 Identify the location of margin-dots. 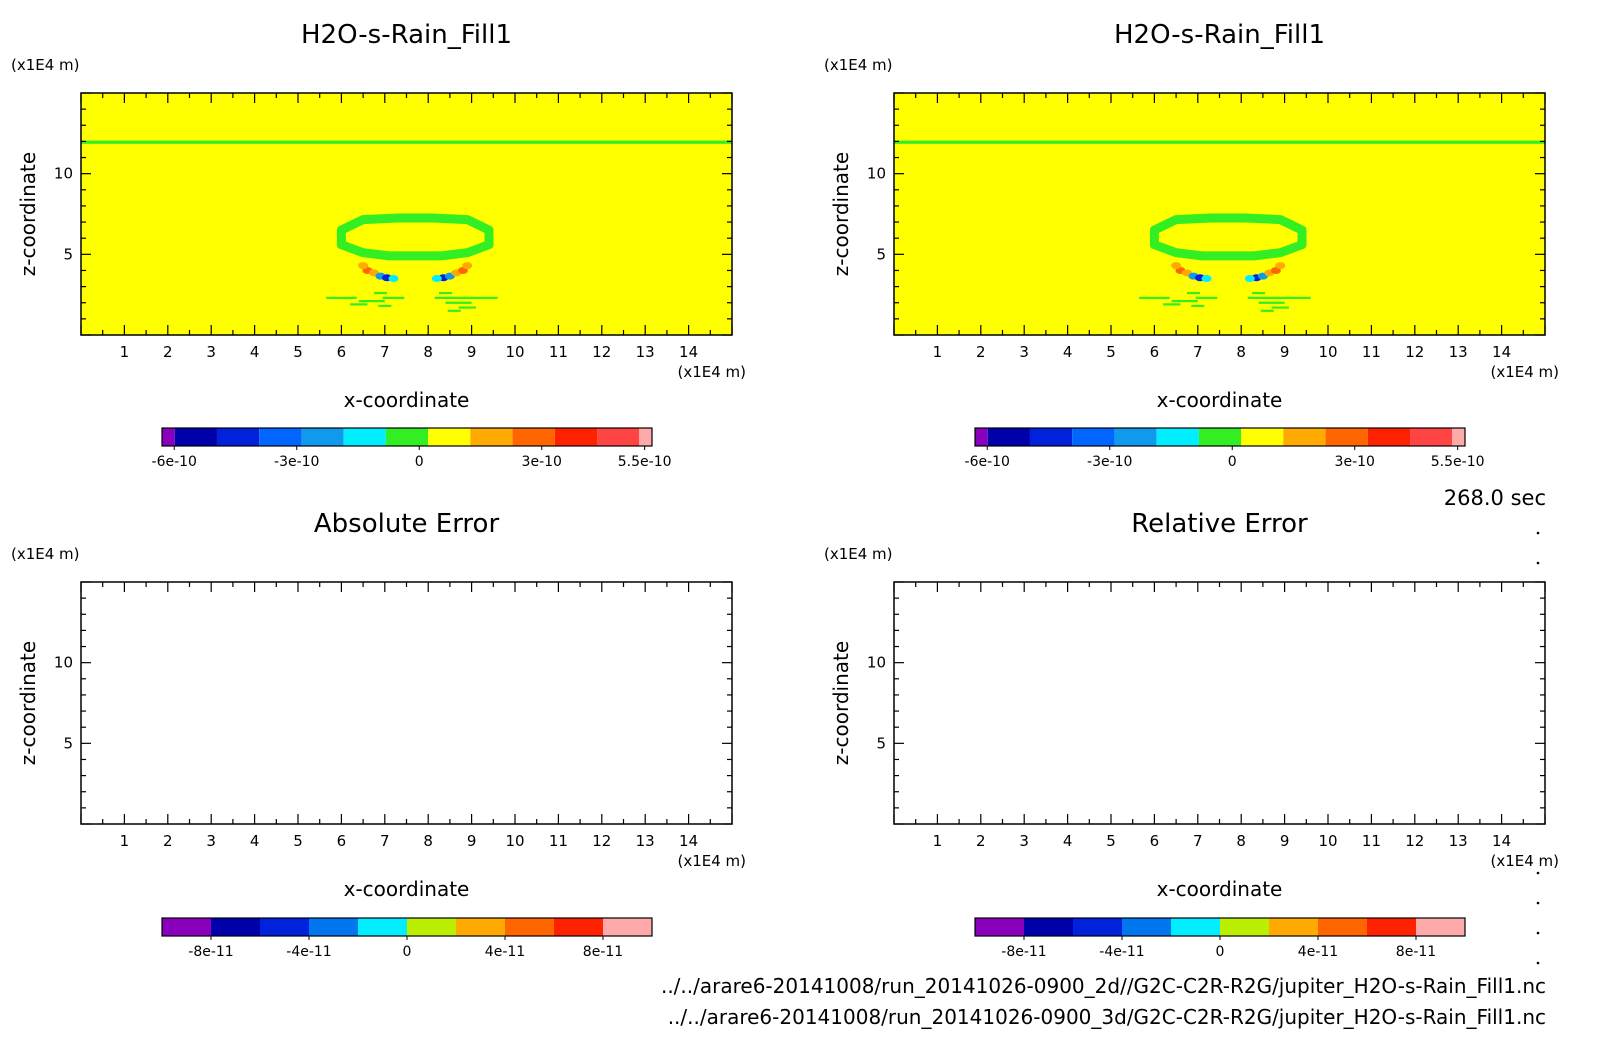
(1538, 748).